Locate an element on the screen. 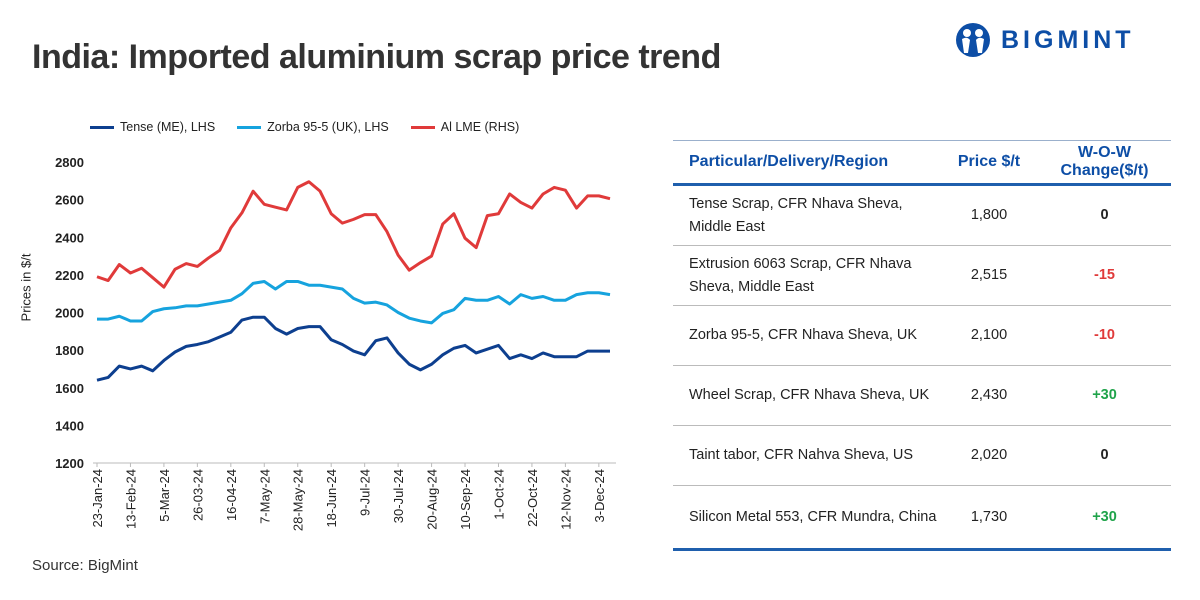 The image size is (1200, 600). x-tick-label: 18-Jun-24 is located at coordinates (331, 498).